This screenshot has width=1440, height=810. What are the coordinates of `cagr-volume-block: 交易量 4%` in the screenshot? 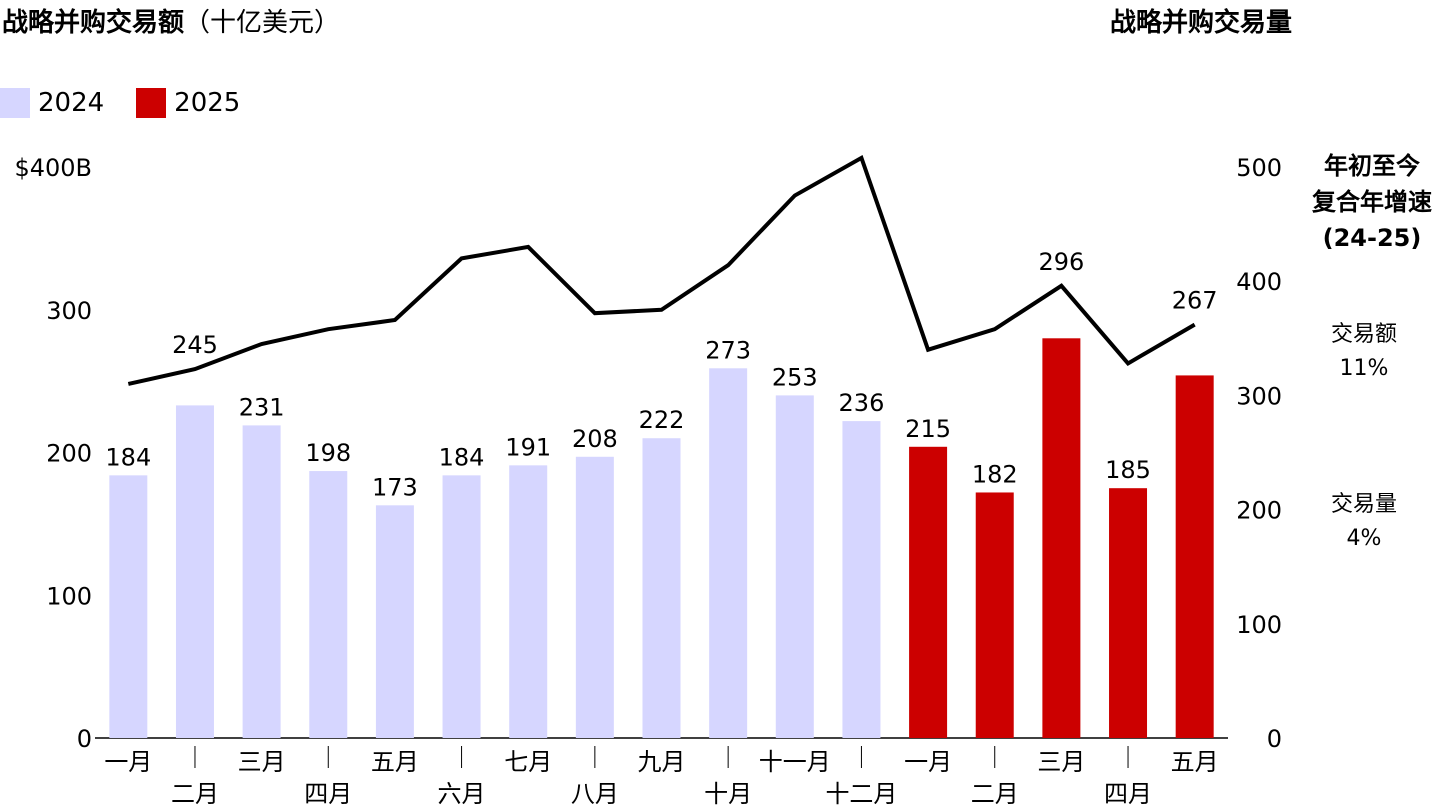 It's located at (1364, 522).